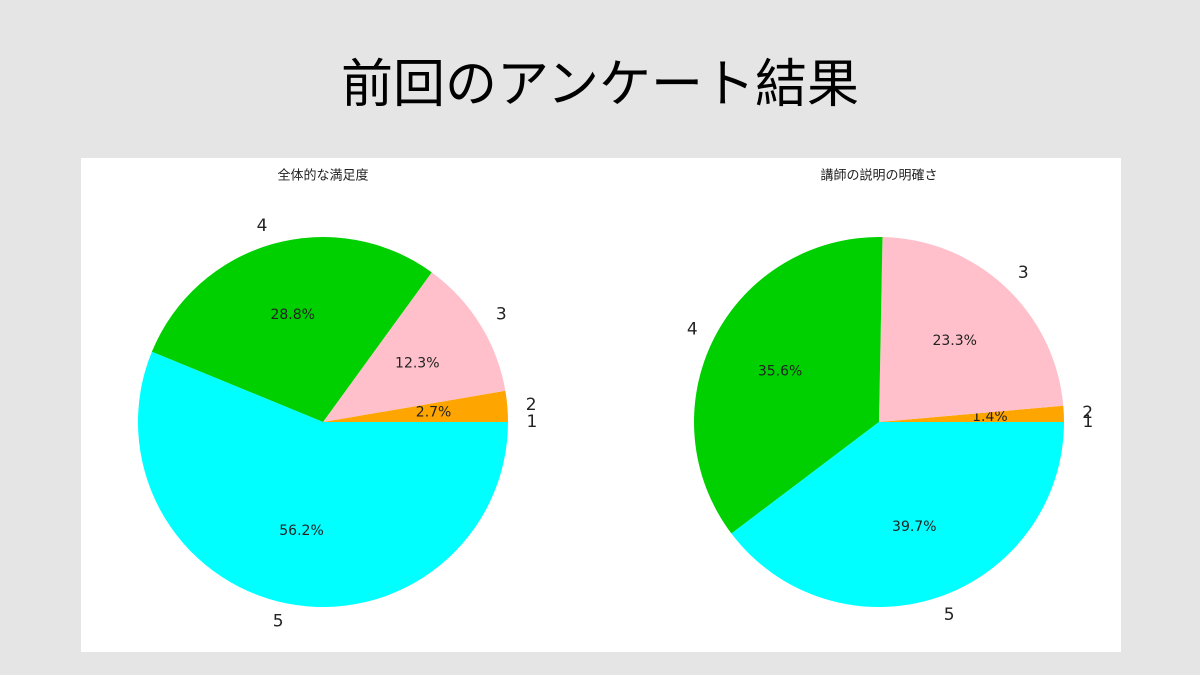 The width and height of the screenshot is (1200, 675). Describe the element at coordinates (301, 531) in the screenshot. I see `value-label: 56.2%` at that location.